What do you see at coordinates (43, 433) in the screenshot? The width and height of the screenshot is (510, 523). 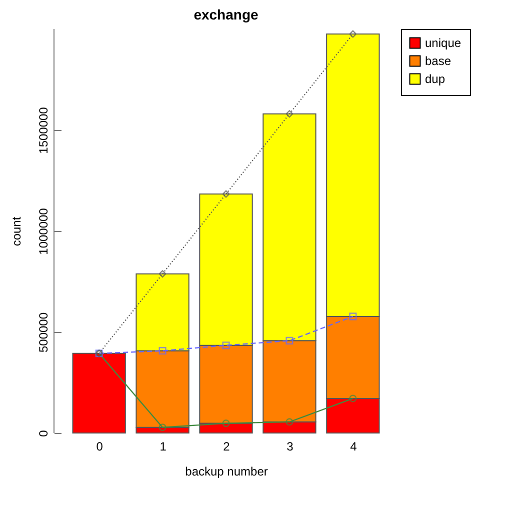 I see `y-tick-label: 0` at bounding box center [43, 433].